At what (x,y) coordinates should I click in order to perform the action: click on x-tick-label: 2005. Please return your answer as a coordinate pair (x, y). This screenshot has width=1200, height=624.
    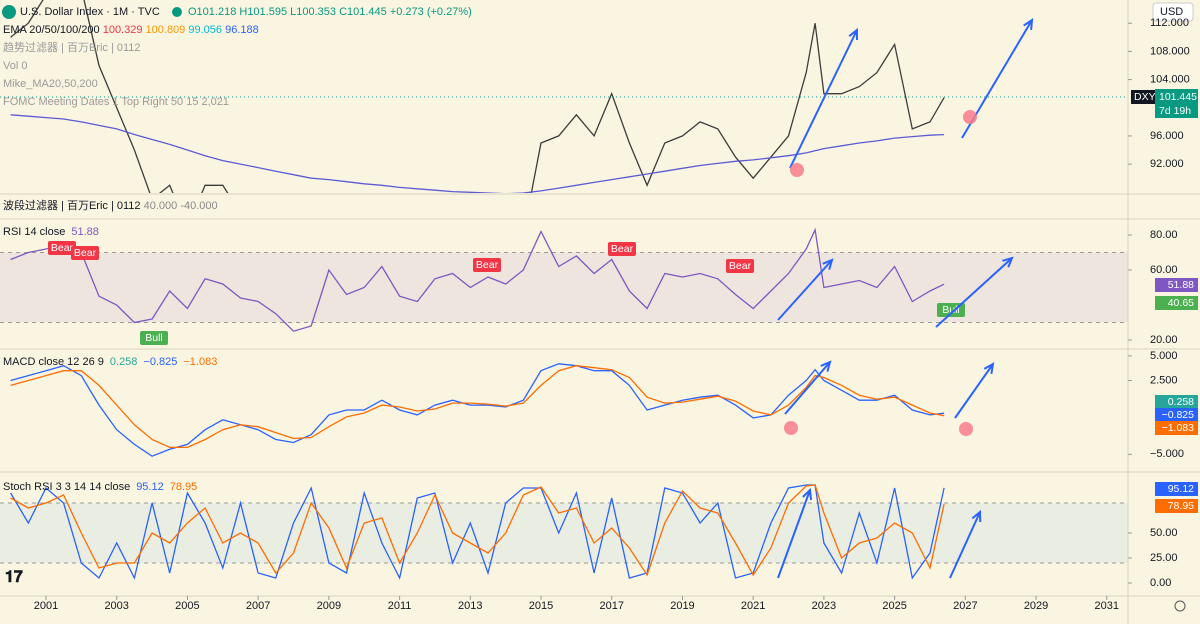
    Looking at the image, I should click on (187, 606).